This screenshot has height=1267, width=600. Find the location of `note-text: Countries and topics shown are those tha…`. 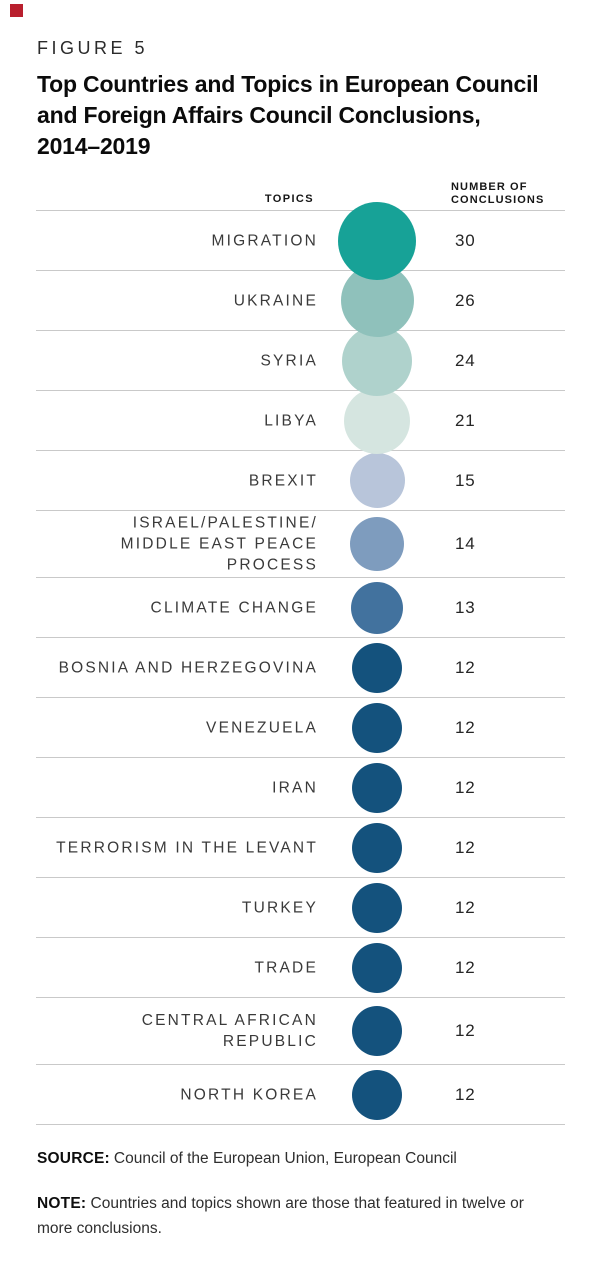

note-text: Countries and topics shown are those tha… is located at coordinates (280, 1216).